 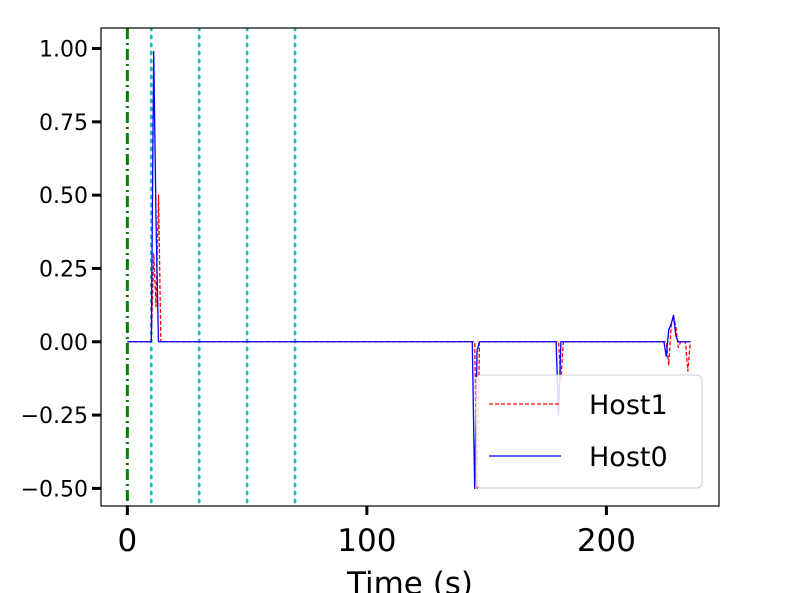 I want to click on legend: Host1 Host0, so click(x=589, y=431).